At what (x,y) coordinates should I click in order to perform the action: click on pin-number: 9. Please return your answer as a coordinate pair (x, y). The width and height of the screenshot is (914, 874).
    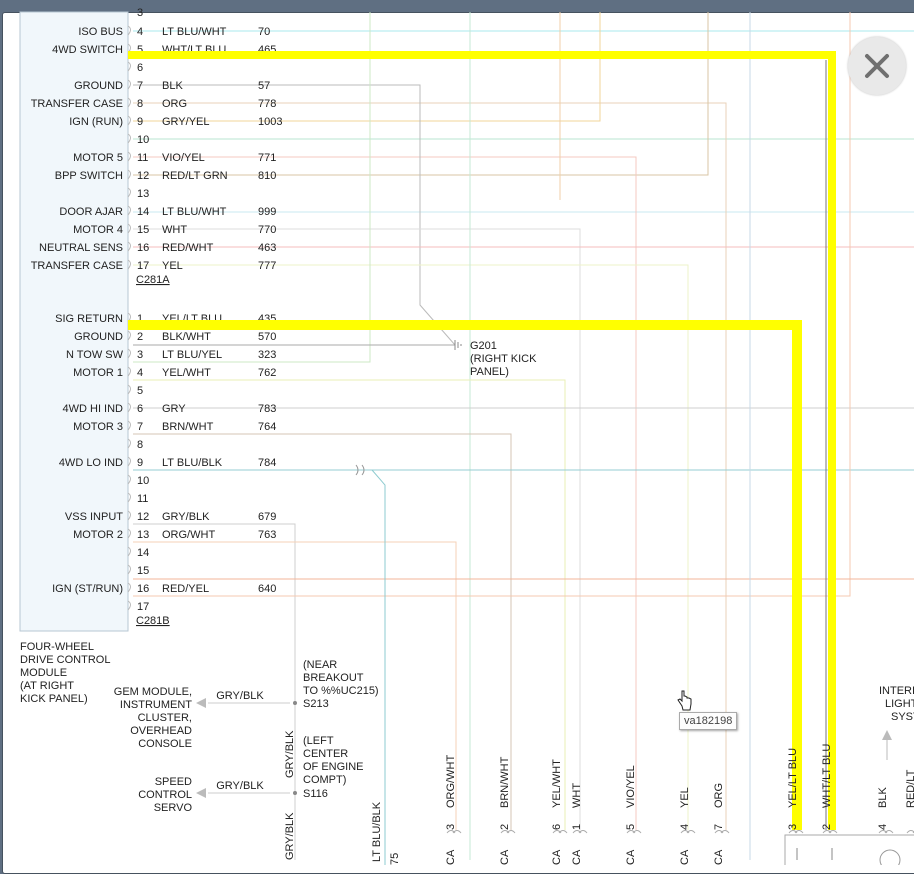
    Looking at the image, I should click on (140, 122).